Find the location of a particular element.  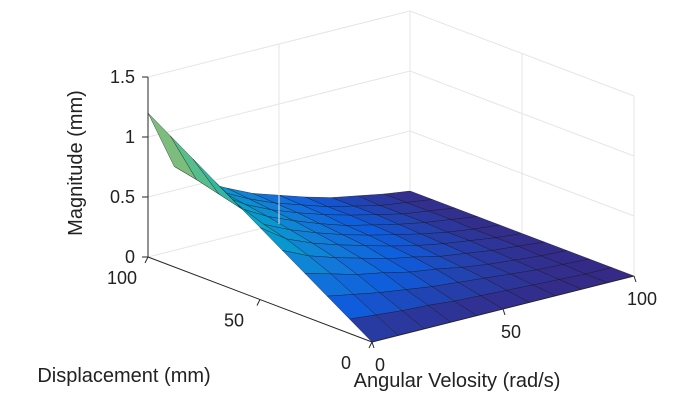

y-axis-title: Displacement (mm) is located at coordinates (123, 376).